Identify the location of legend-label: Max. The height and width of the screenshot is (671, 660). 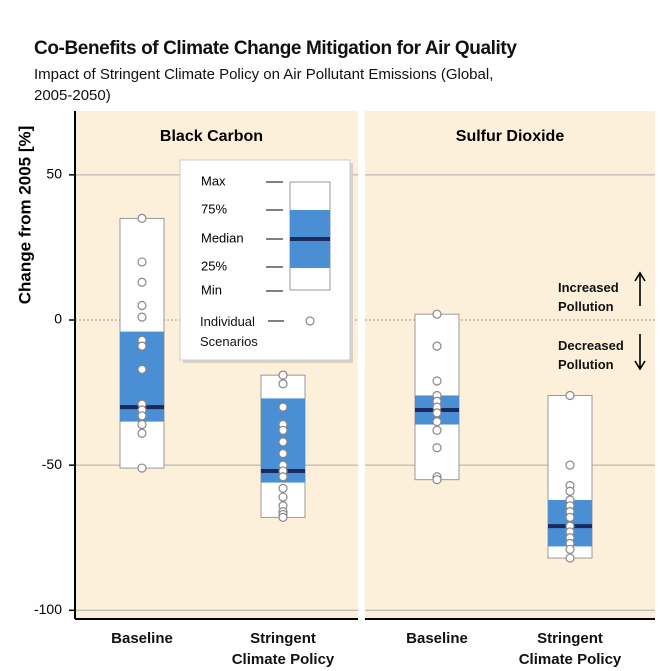
(213, 180).